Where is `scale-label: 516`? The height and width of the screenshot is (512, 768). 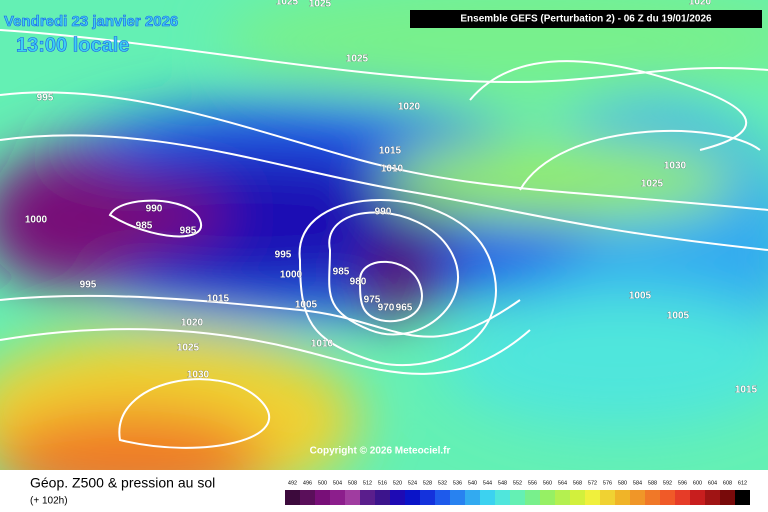
scale-label: 516 is located at coordinates (382, 483).